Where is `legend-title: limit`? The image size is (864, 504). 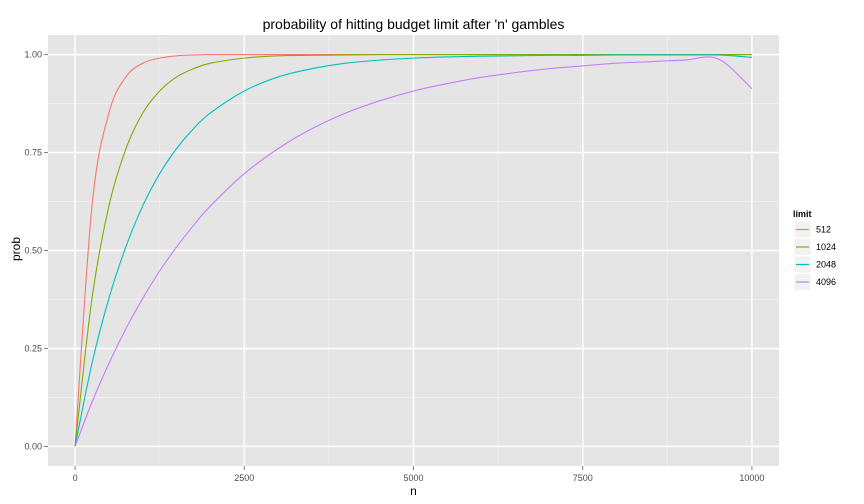
legend-title: limit is located at coordinates (802, 214).